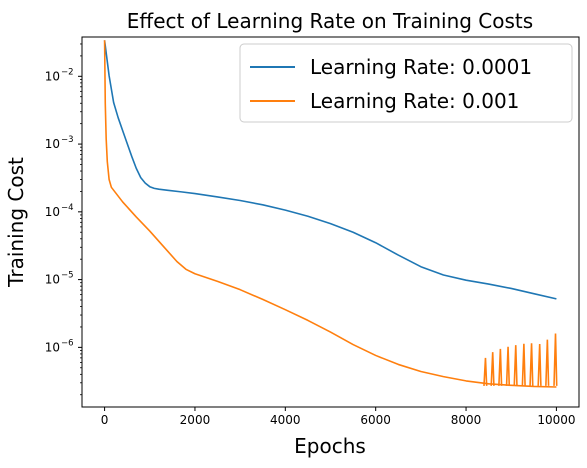  I want to click on y-axis-ticks: 10−210−310−410−510−6, so click(63, 219).